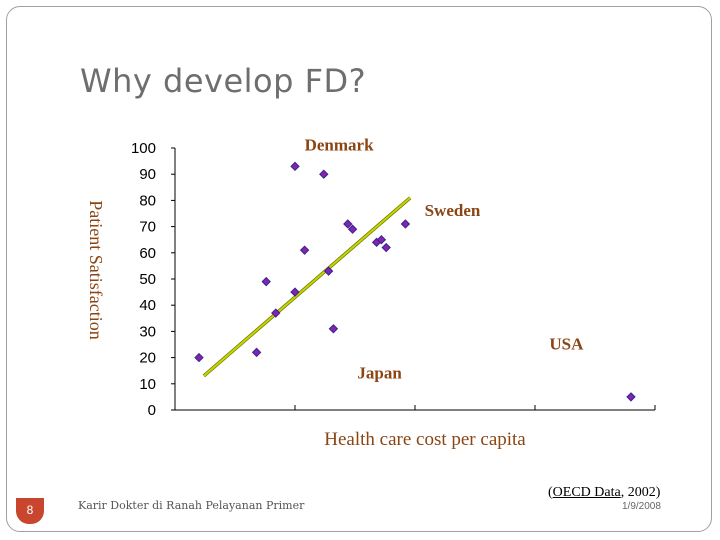  What do you see at coordinates (339, 145) in the screenshot?
I see `country-label: Denmark` at bounding box center [339, 145].